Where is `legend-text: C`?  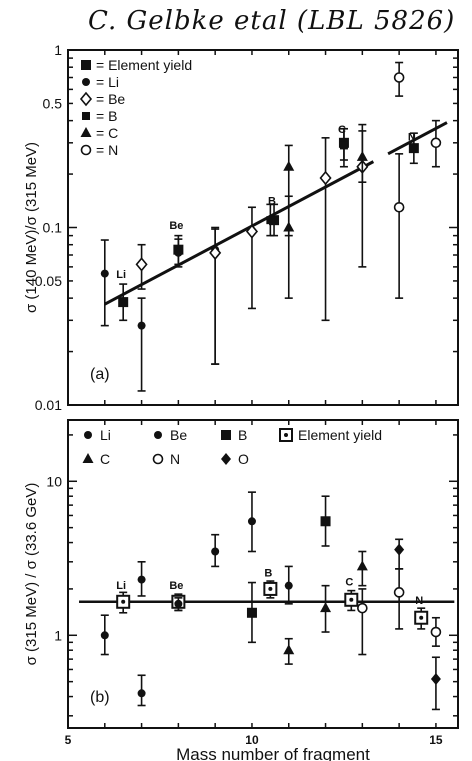 legend-text: C is located at coordinates (105, 459).